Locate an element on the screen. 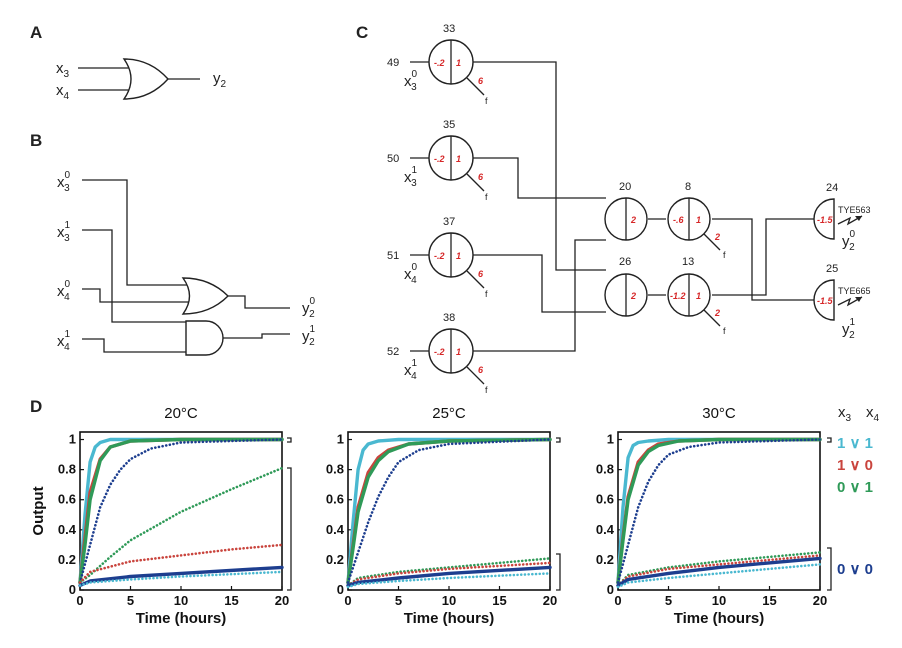  panel-a-output-y2: y2 is located at coordinates (220, 80).